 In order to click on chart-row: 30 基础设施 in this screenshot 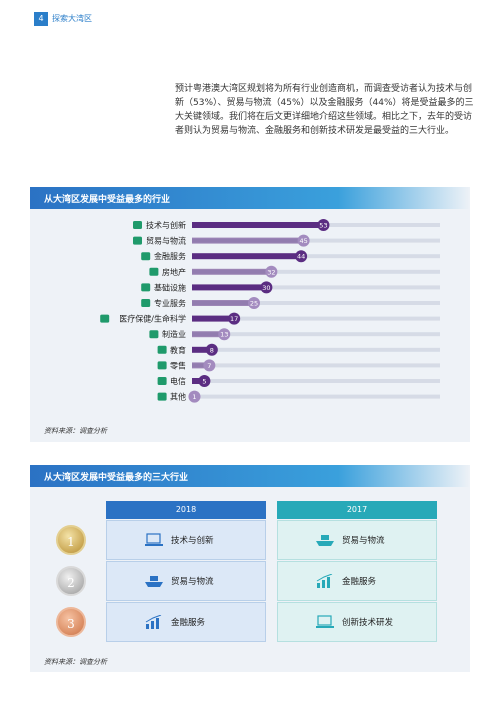, I will do `click(290, 287)`.